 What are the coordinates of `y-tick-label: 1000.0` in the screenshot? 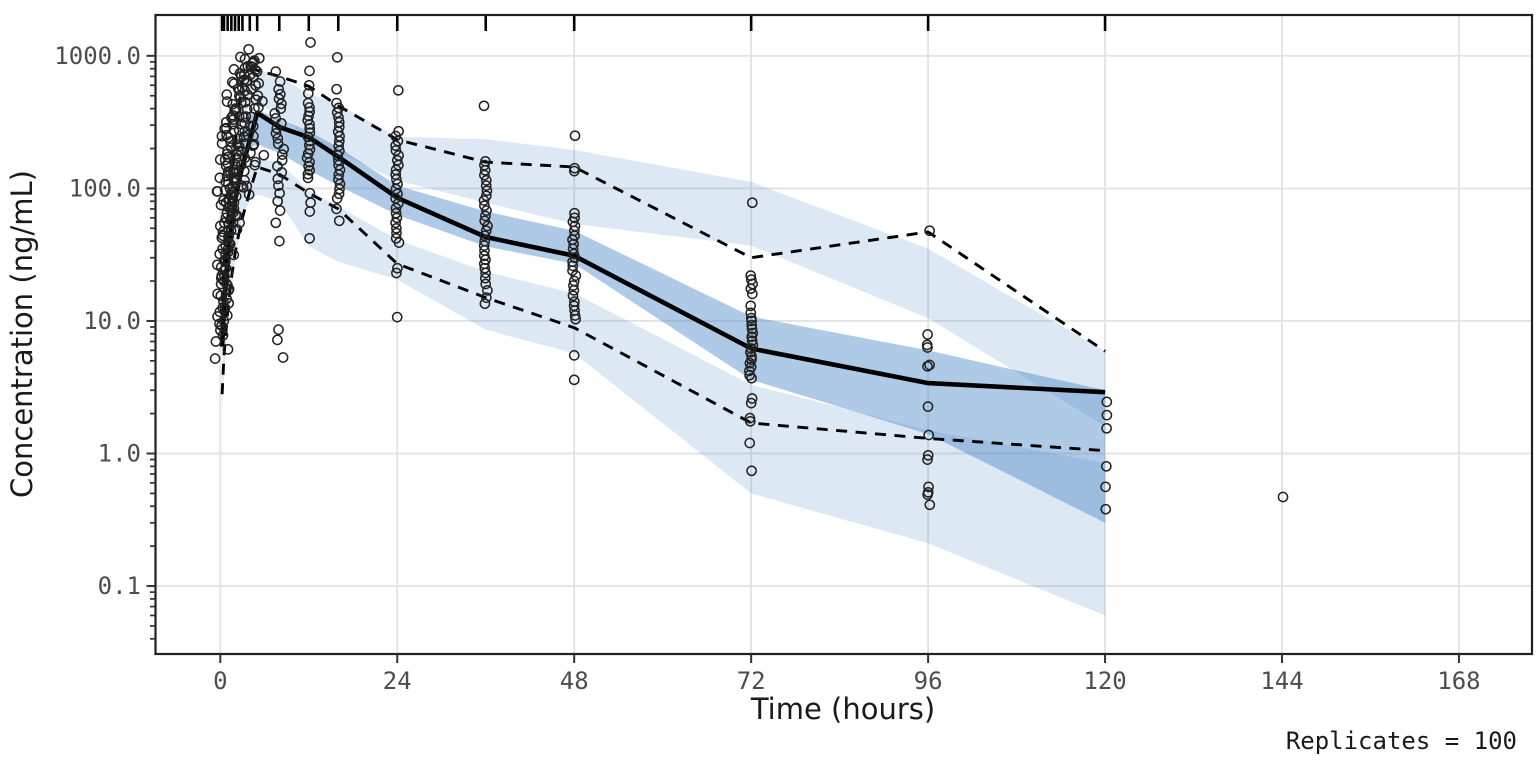 It's located at (97, 56).